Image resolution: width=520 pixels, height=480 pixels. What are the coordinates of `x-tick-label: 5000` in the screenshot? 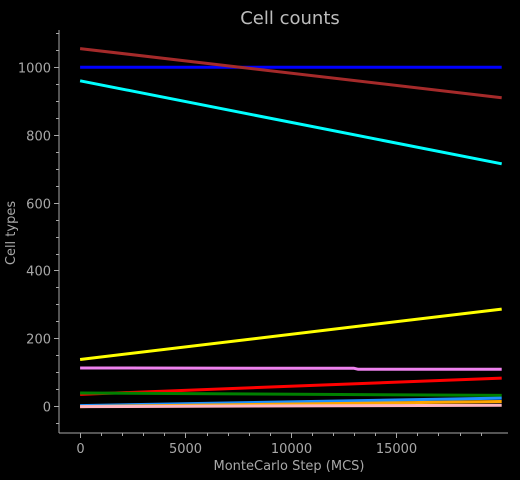 It's located at (185, 449).